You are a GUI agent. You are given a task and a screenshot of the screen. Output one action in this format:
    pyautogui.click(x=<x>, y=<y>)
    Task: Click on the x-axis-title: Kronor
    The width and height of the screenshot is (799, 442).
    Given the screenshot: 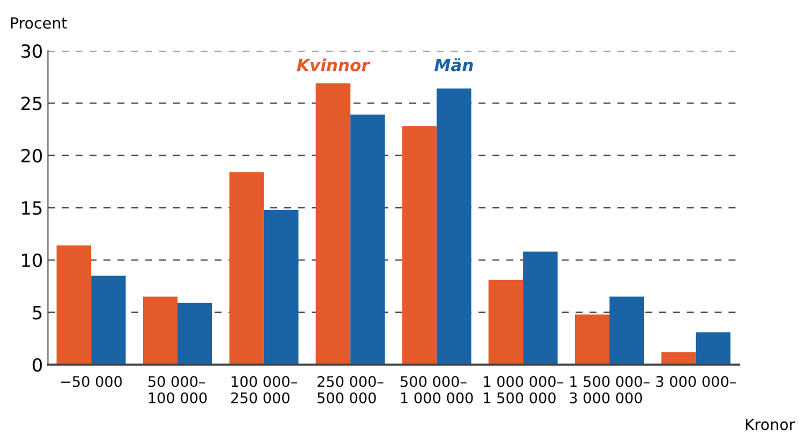 What is the action you would take?
    pyautogui.click(x=771, y=424)
    